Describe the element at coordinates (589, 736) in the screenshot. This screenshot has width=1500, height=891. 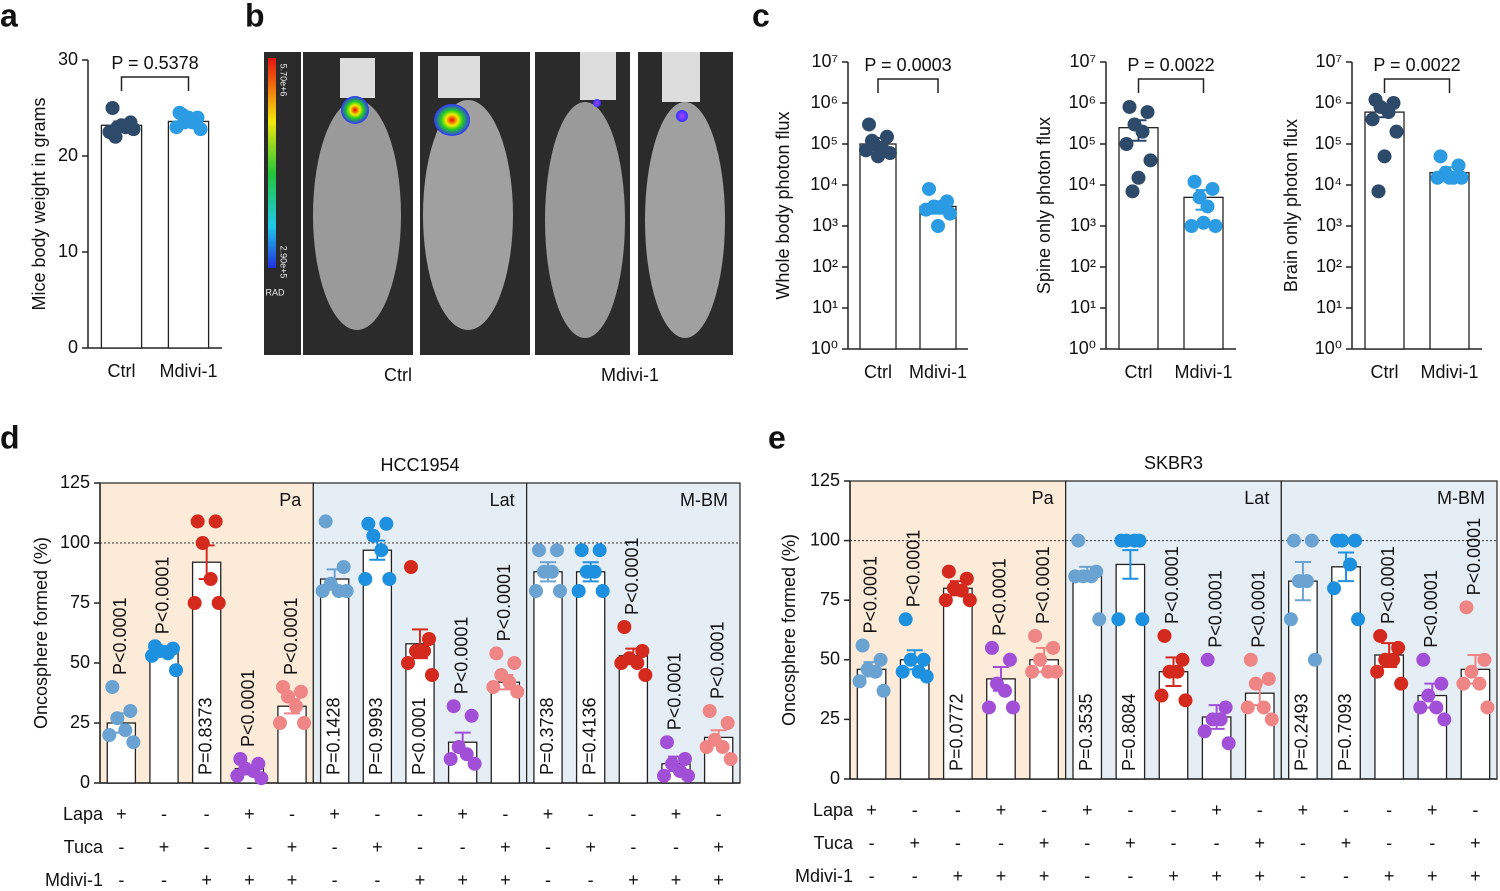
I see `p-value-label: P=0.4136` at that location.